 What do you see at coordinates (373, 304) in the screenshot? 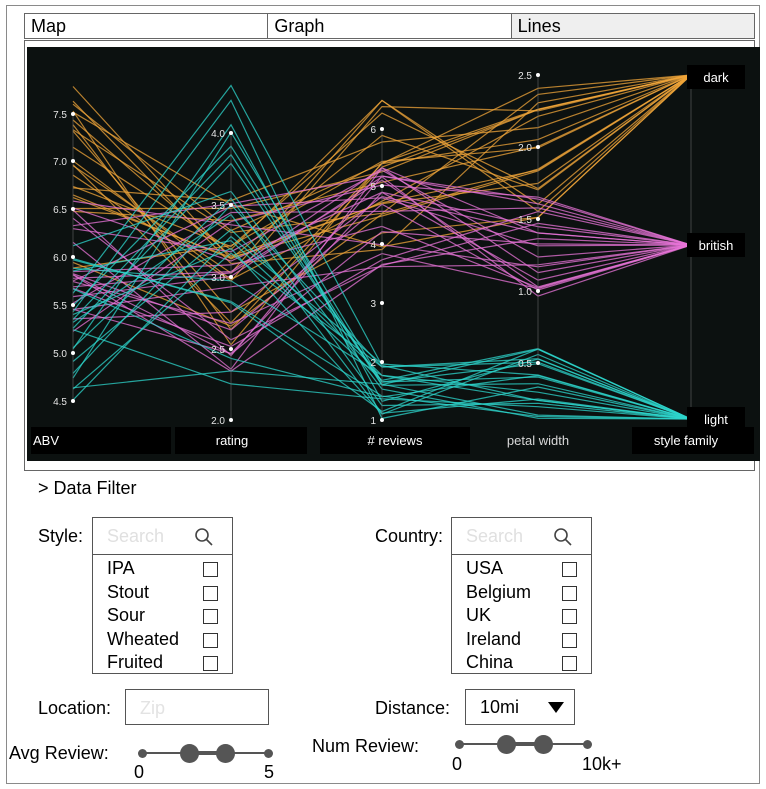
I see `axis-tick-label: 3` at bounding box center [373, 304].